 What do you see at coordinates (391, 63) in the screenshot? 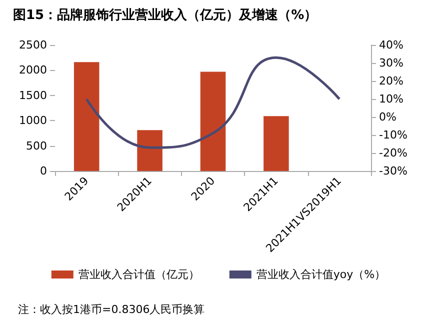
I see `y2-tick-label: 30%` at bounding box center [391, 63].